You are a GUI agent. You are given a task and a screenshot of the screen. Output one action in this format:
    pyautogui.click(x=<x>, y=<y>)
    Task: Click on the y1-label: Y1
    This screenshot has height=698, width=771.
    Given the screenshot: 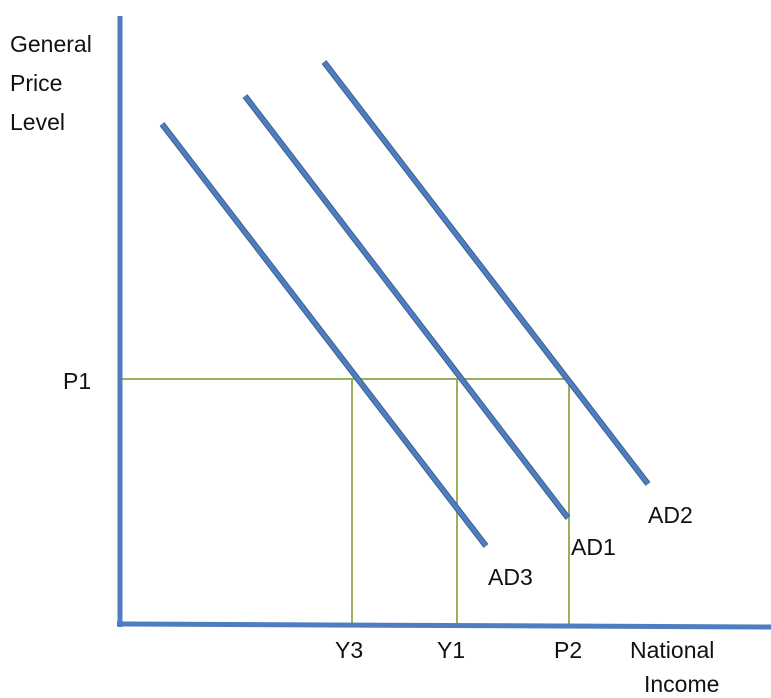 What is the action you would take?
    pyautogui.click(x=451, y=650)
    